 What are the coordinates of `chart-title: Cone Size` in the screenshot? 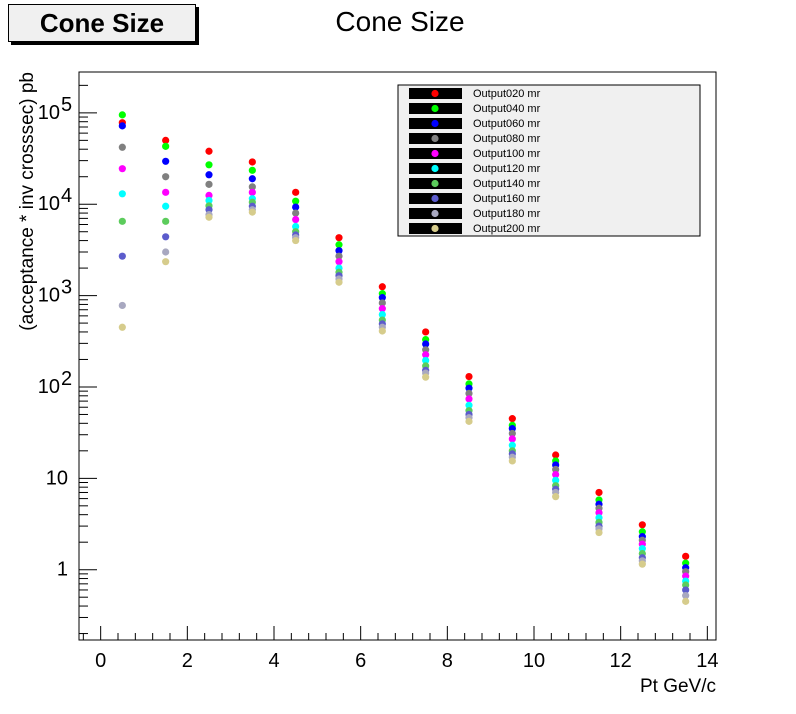 It's located at (400, 21).